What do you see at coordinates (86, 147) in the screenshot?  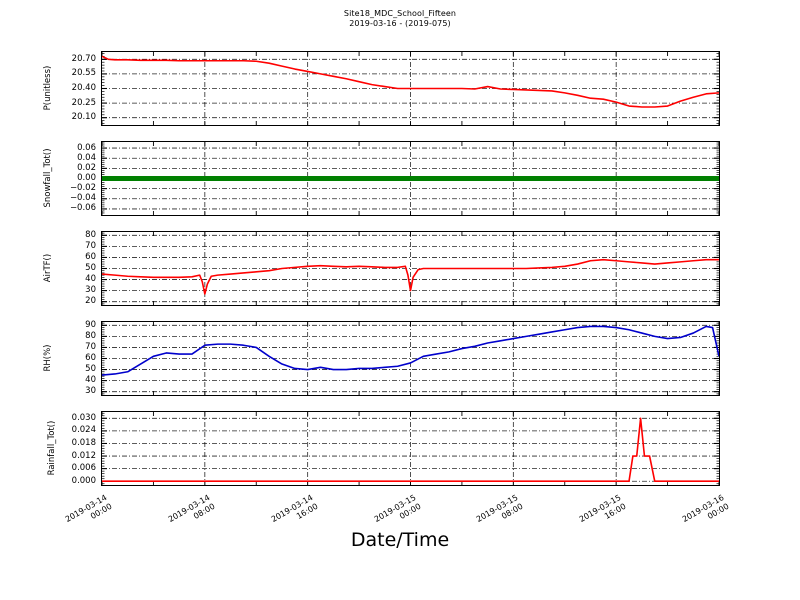 I see `y-ticklabel: 0.06` at bounding box center [86, 147].